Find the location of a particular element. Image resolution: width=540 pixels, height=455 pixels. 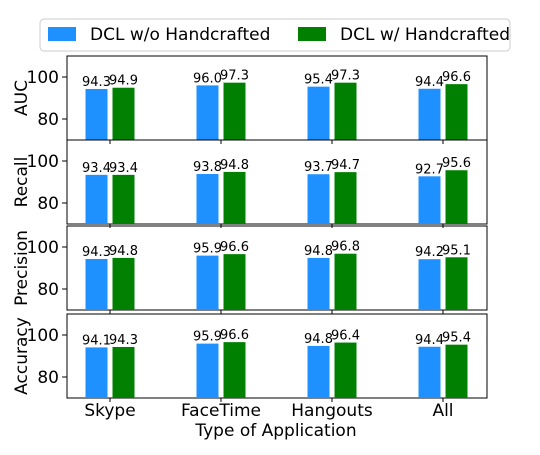

legend: DCL w/o Handcrafted DCL w/ Handcrafted is located at coordinates (275, 35).